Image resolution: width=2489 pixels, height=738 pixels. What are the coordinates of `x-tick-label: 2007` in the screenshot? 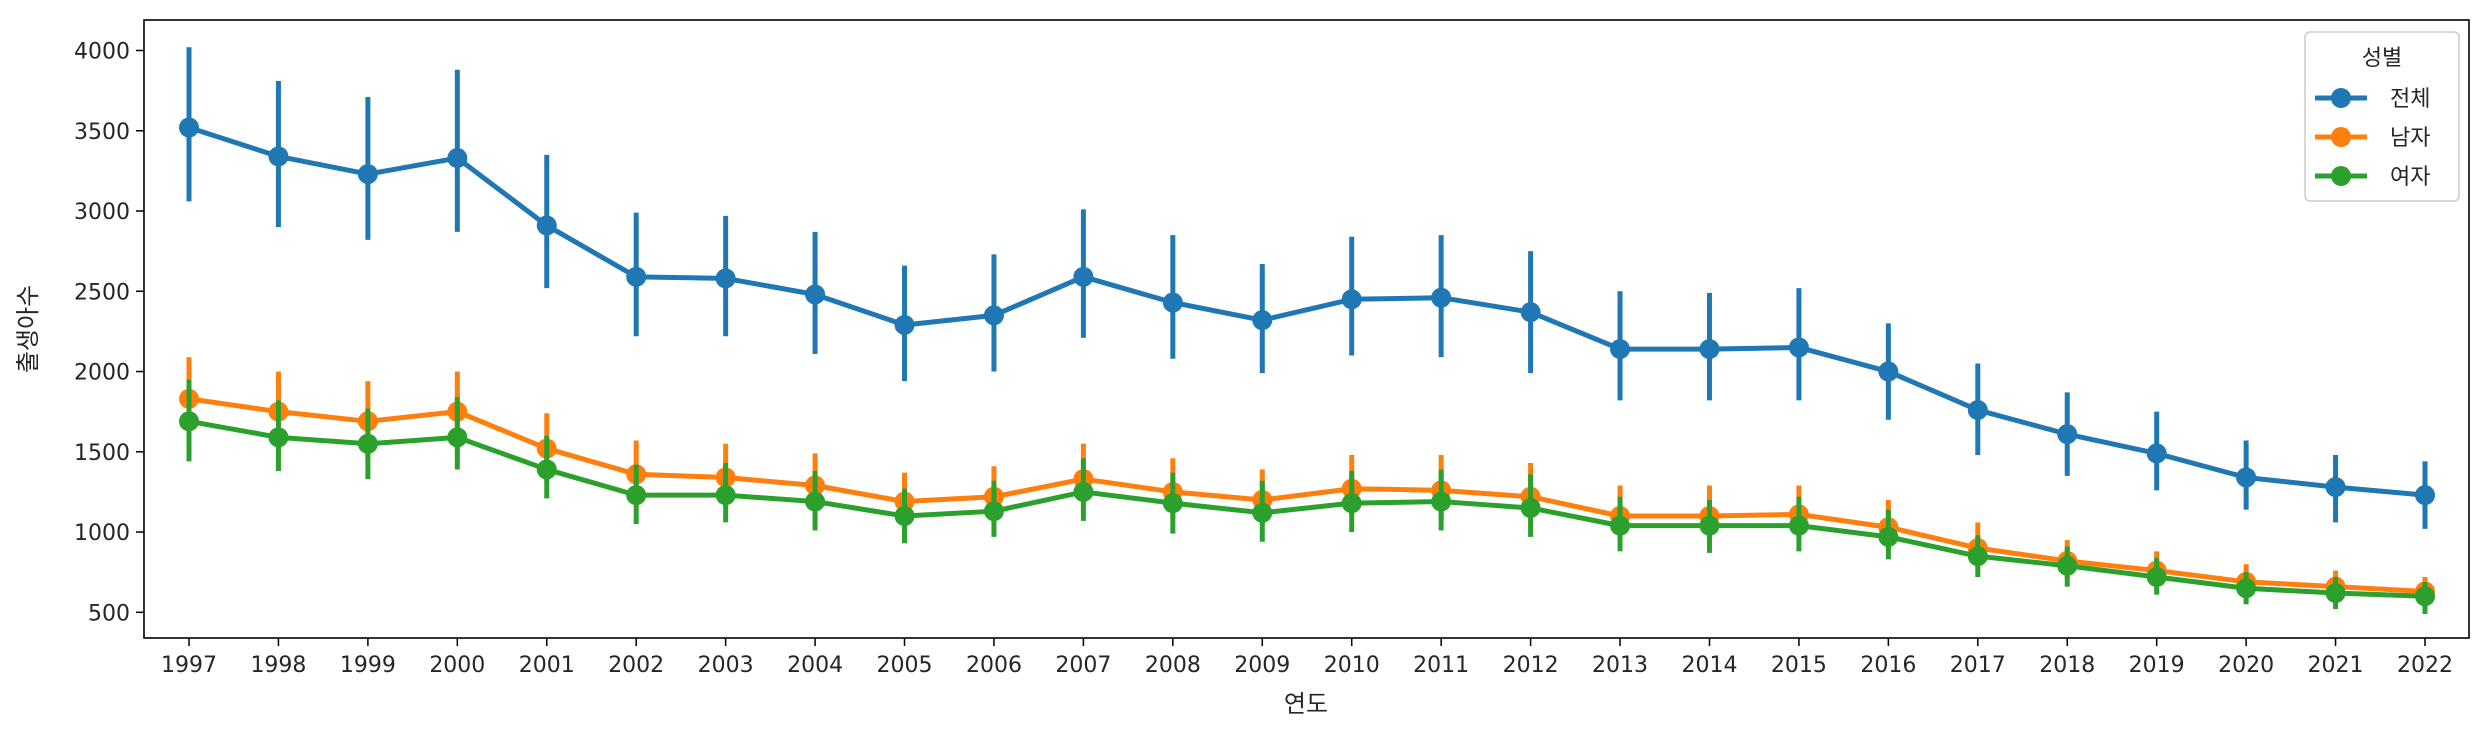 It's located at (1083, 665).